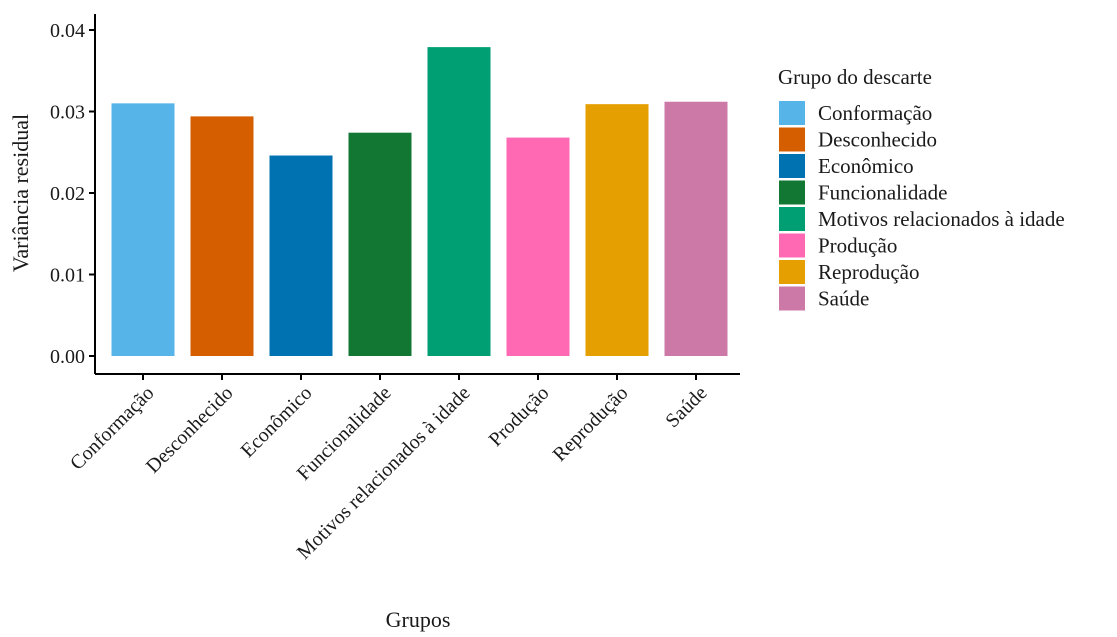  What do you see at coordinates (143, 229) in the screenshot?
I see `bar-conformacao` at bounding box center [143, 229].